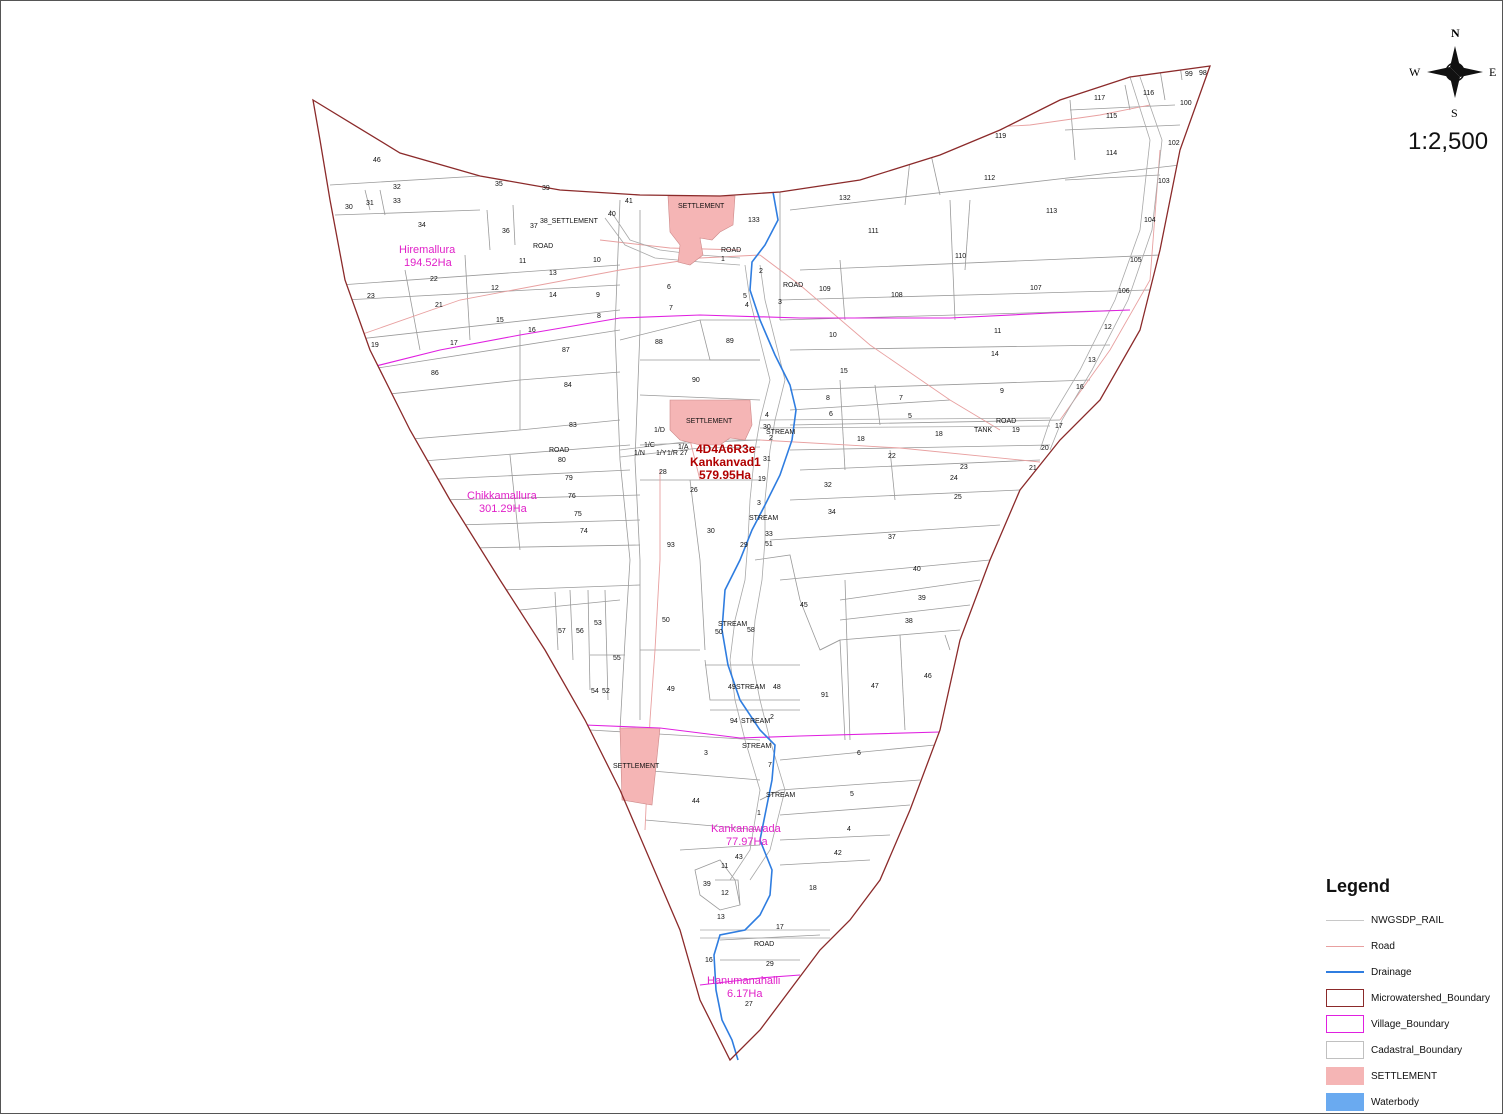 Image resolution: width=1504 pixels, height=1115 pixels. I want to click on parcel-number: 3, so click(706, 753).